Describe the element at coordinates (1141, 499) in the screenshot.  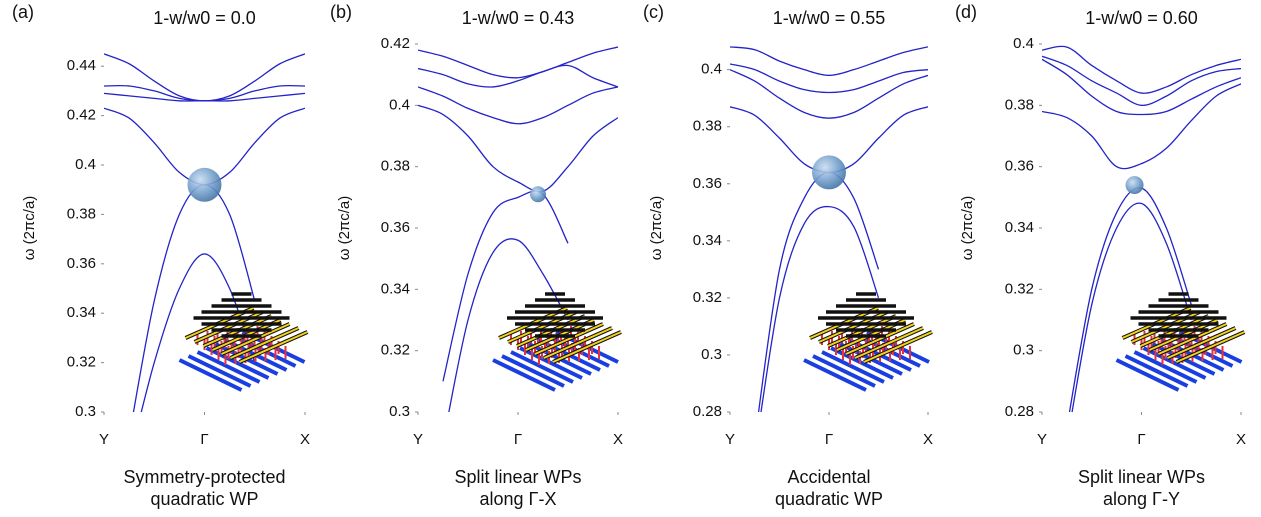
I see `caption: along Γ-Y` at that location.